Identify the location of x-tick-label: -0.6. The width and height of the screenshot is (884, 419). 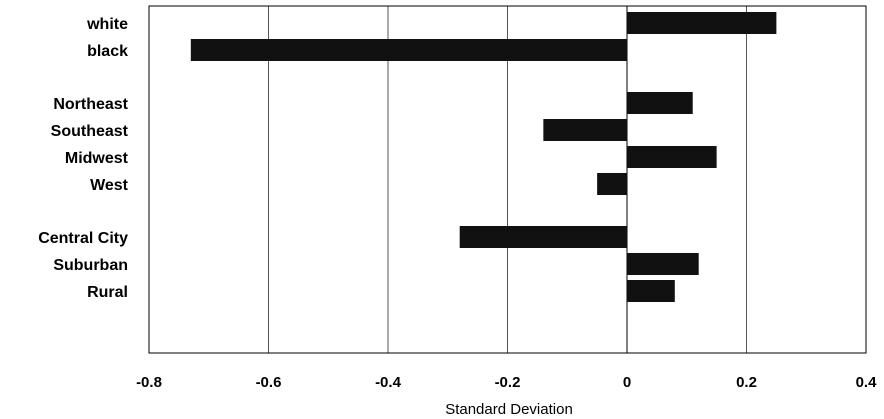
(269, 382).